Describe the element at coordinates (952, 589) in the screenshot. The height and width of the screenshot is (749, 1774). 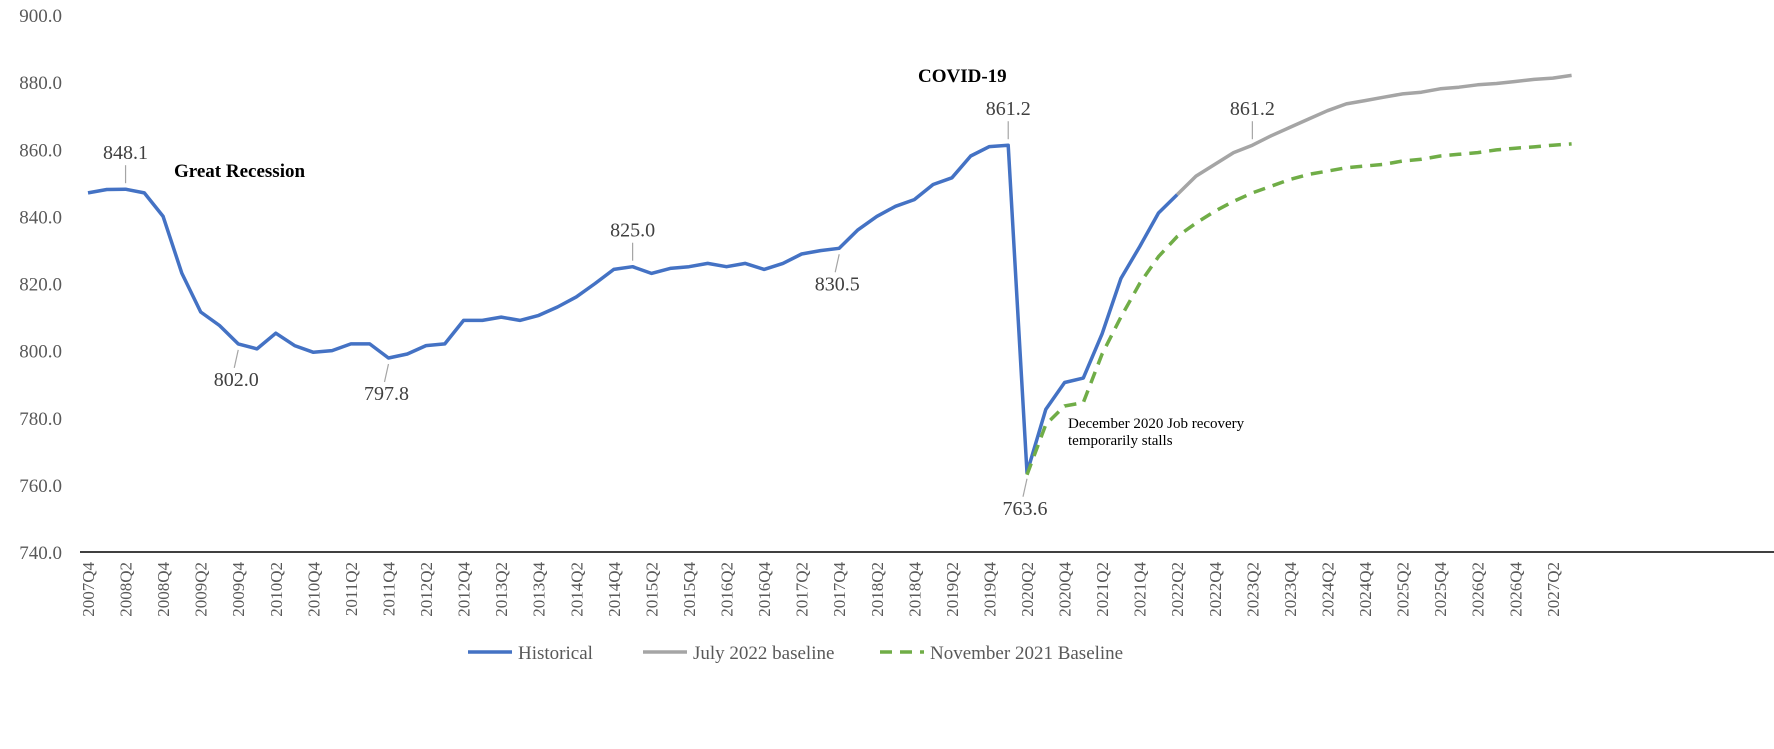
I see `x-tick-label: 2019Q2` at that location.